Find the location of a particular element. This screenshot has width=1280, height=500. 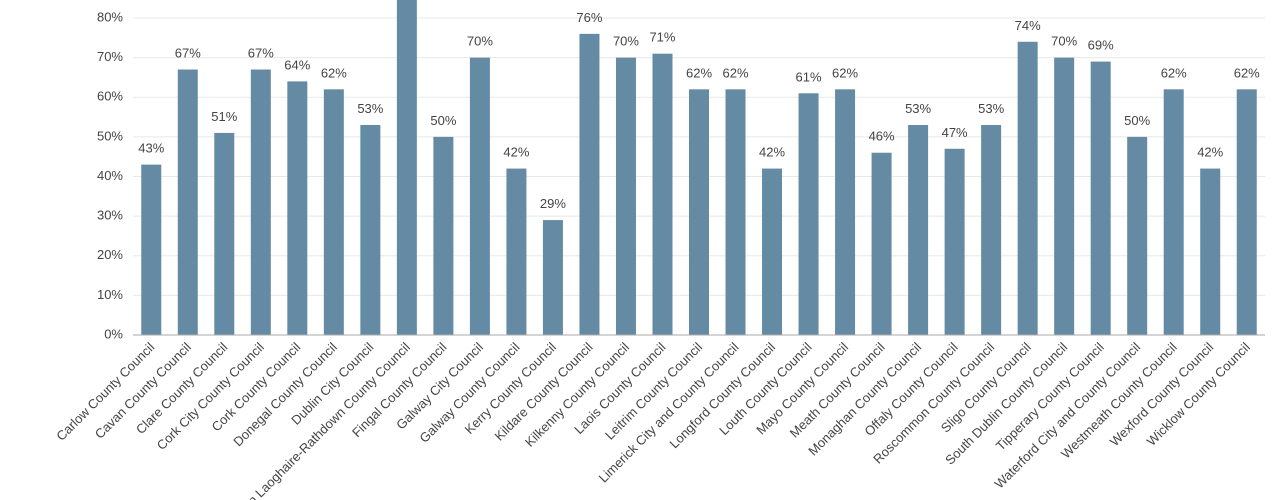

y-tick-label: 10% is located at coordinates (110, 294).